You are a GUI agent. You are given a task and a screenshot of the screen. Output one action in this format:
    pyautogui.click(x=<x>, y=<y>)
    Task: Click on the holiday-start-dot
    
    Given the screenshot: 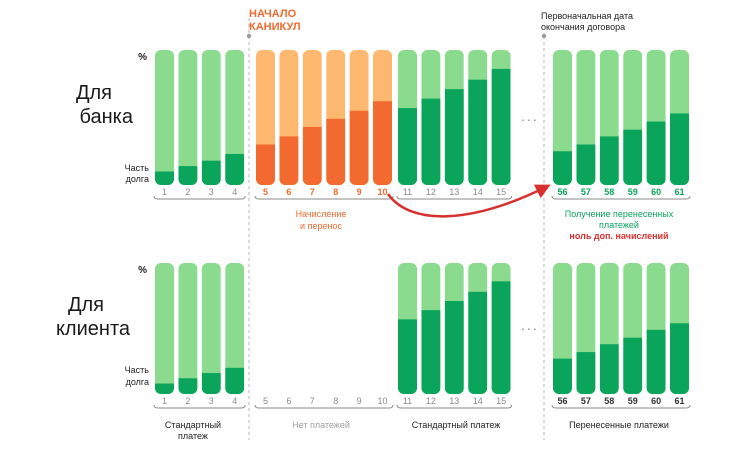 What is the action you would take?
    pyautogui.click(x=249, y=36)
    